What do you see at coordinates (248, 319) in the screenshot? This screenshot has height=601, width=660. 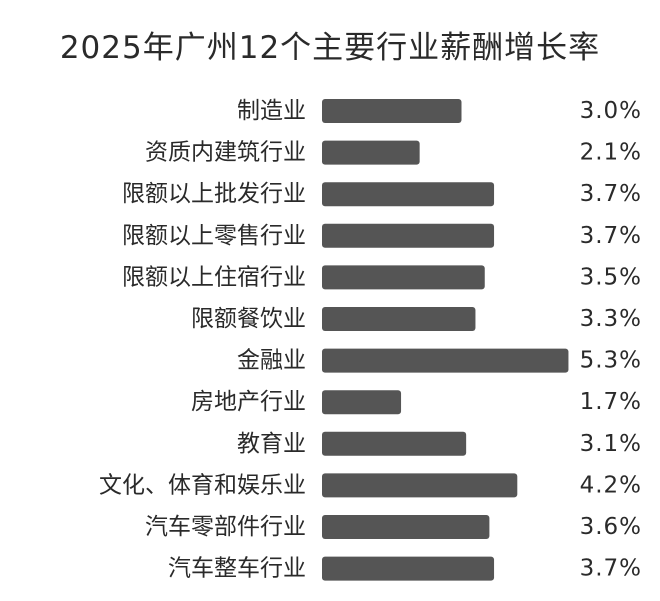 I see `category-label: 限额餐饮业` at bounding box center [248, 319].